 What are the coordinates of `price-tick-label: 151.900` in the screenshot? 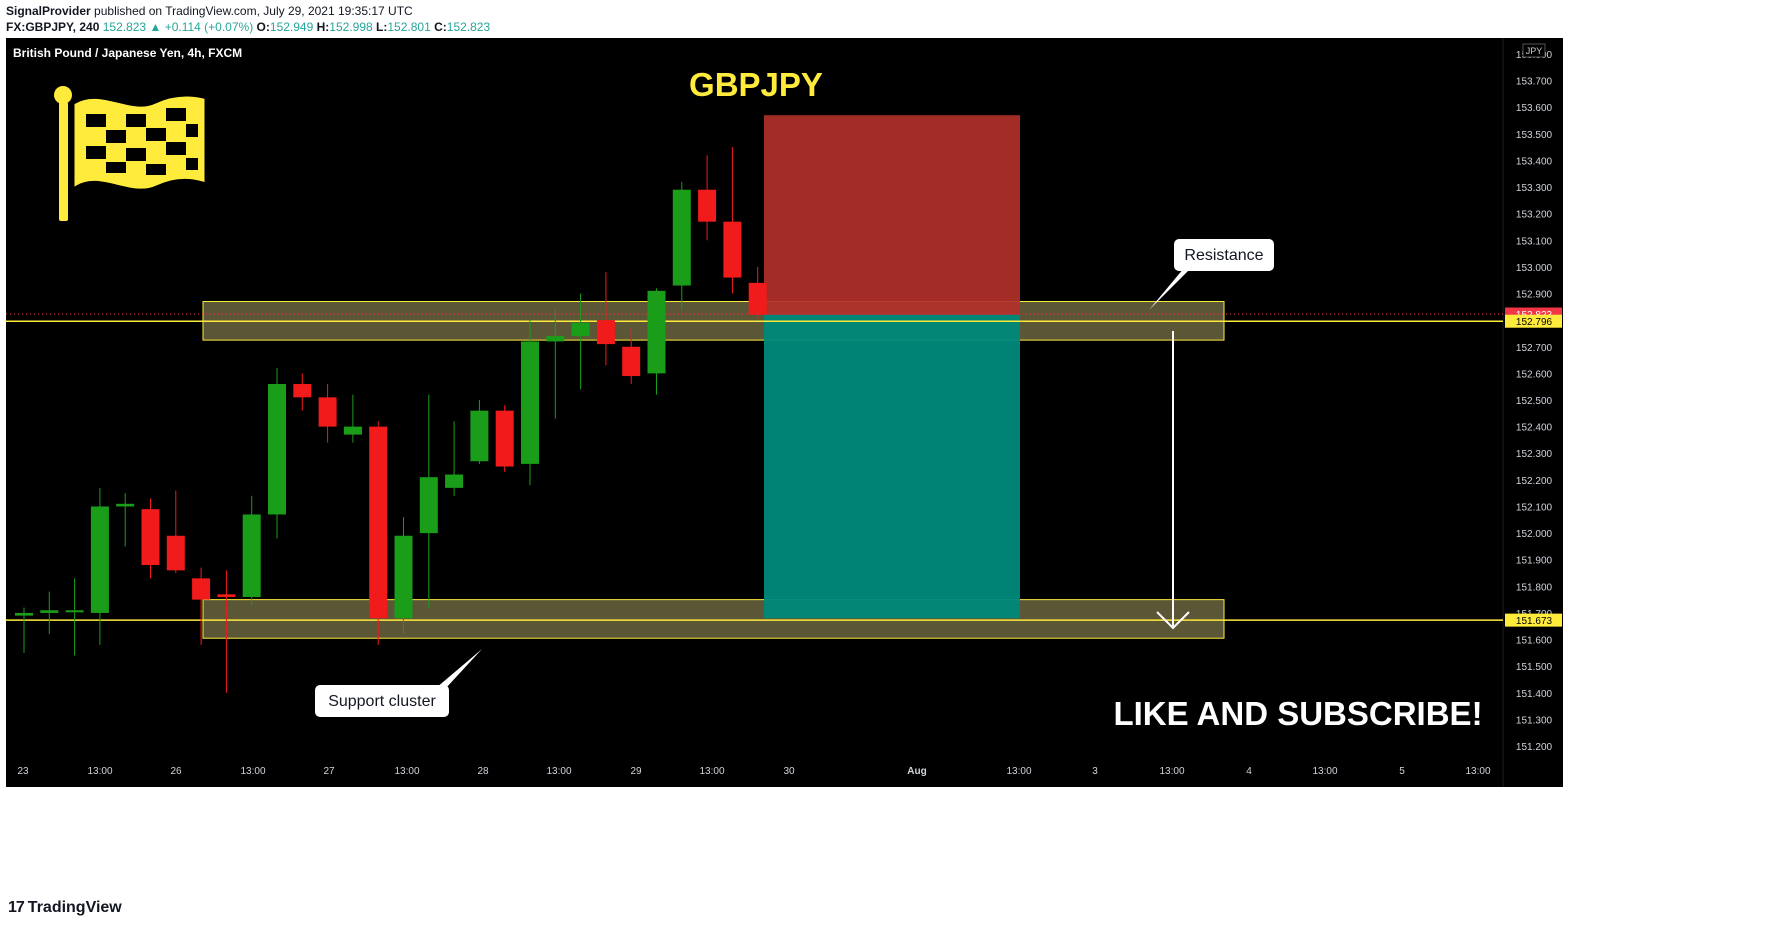 It's located at (1534, 561).